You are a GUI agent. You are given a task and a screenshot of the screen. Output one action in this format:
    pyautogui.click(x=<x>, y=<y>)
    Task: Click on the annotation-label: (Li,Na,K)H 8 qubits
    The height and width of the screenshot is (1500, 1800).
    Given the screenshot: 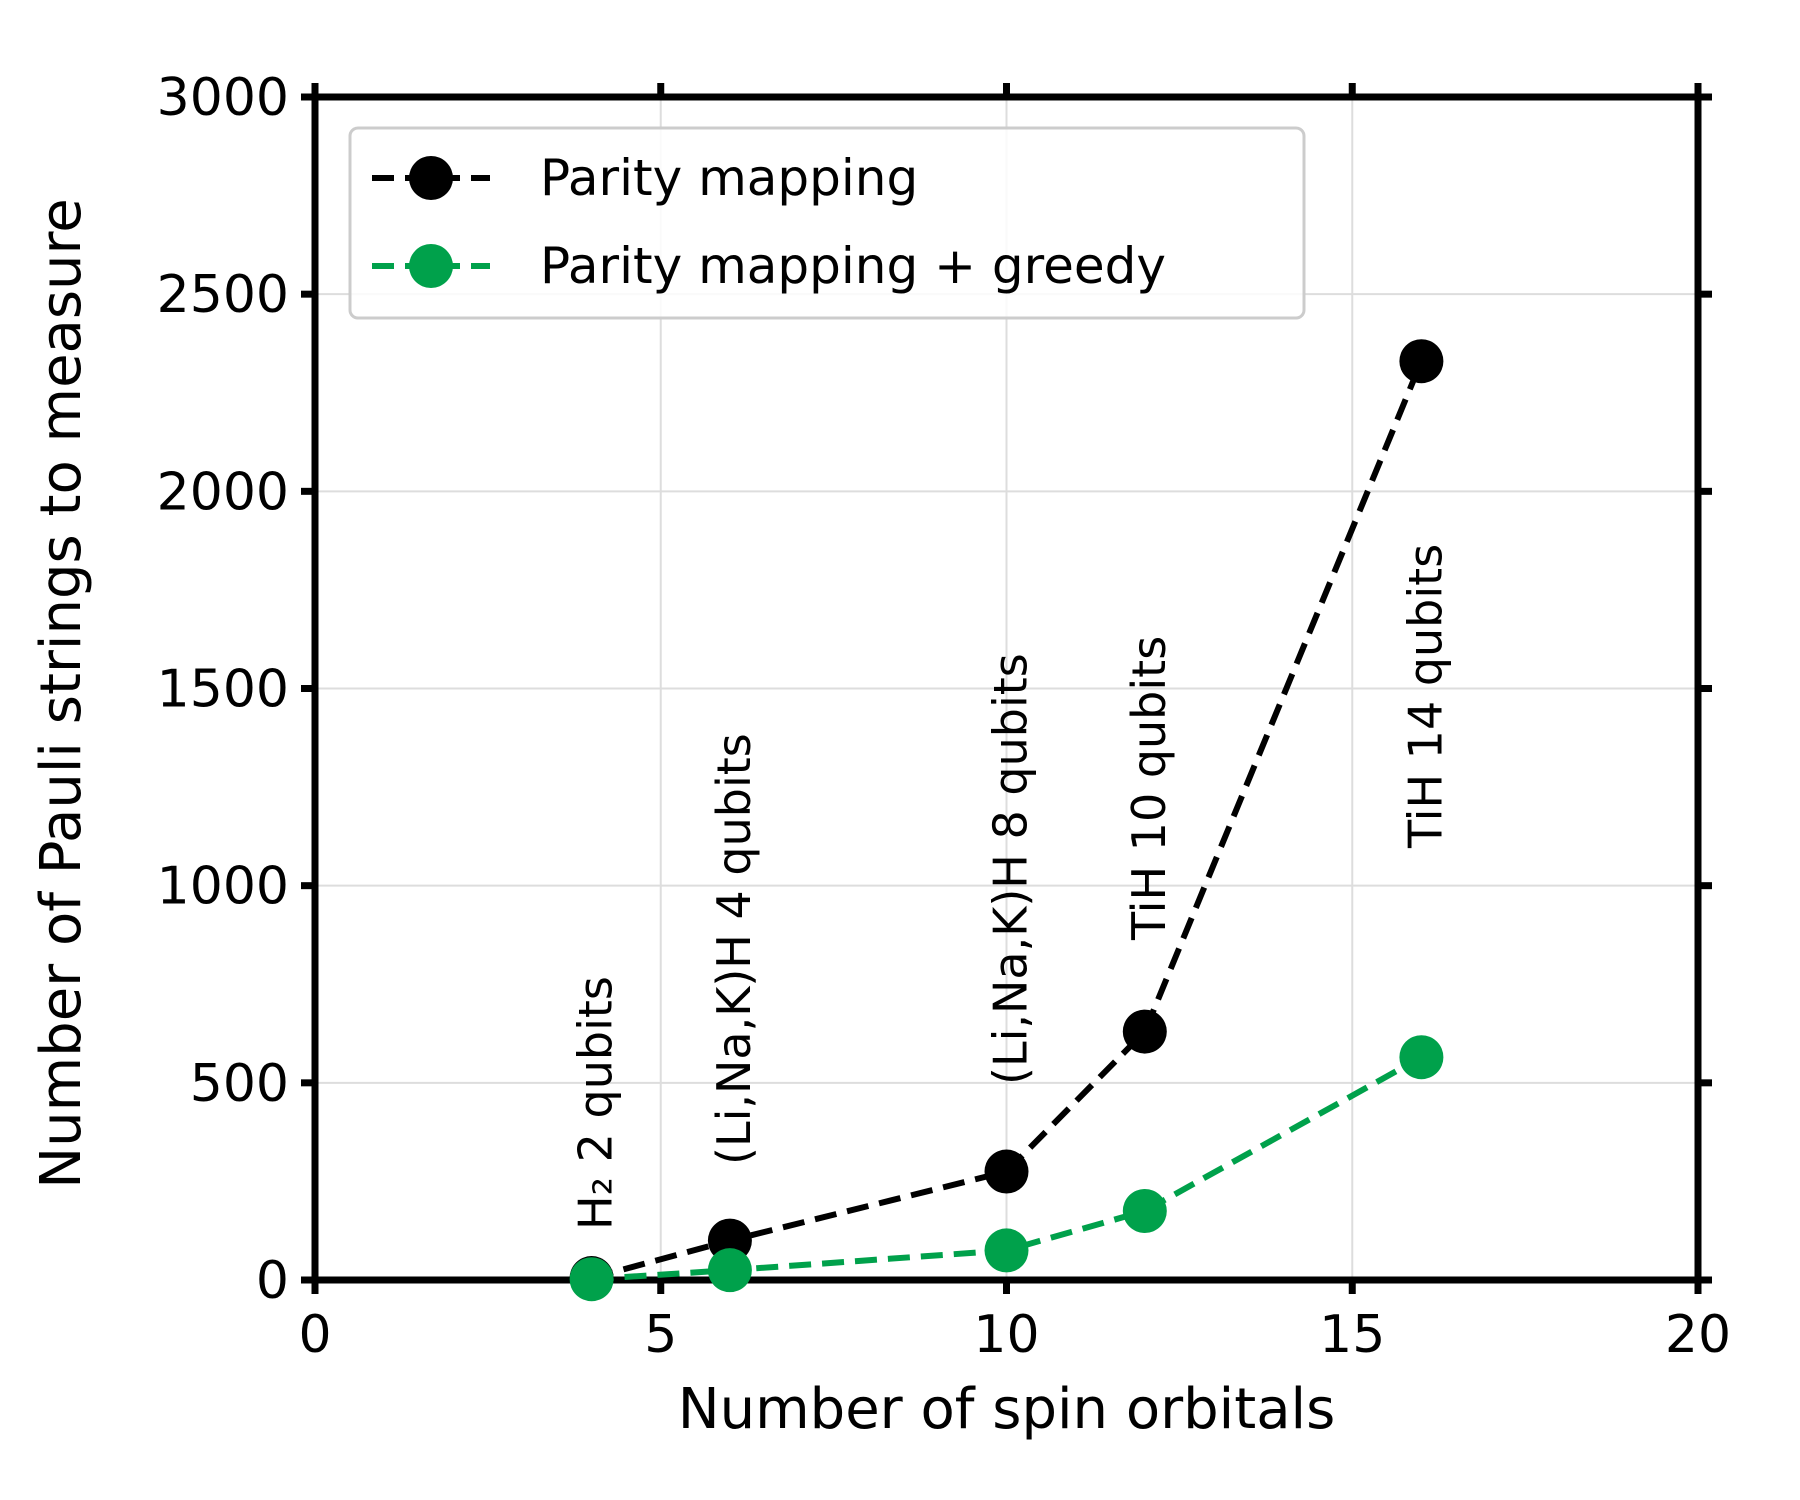 What is the action you would take?
    pyautogui.click(x=1011, y=869)
    